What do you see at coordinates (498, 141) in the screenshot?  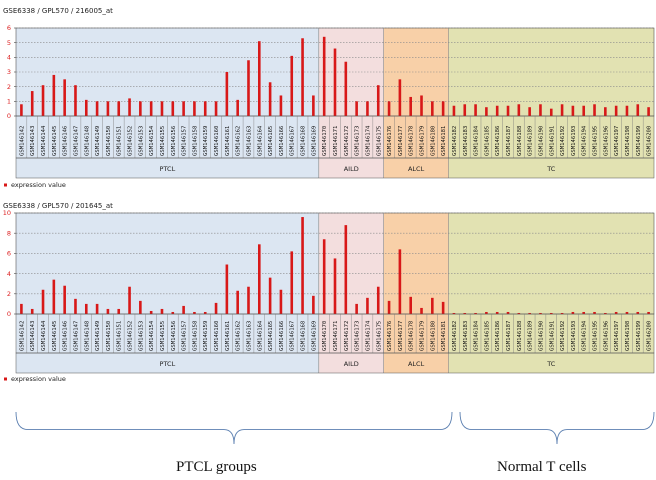 I see `x-tick-label: GSM146186` at bounding box center [498, 141].